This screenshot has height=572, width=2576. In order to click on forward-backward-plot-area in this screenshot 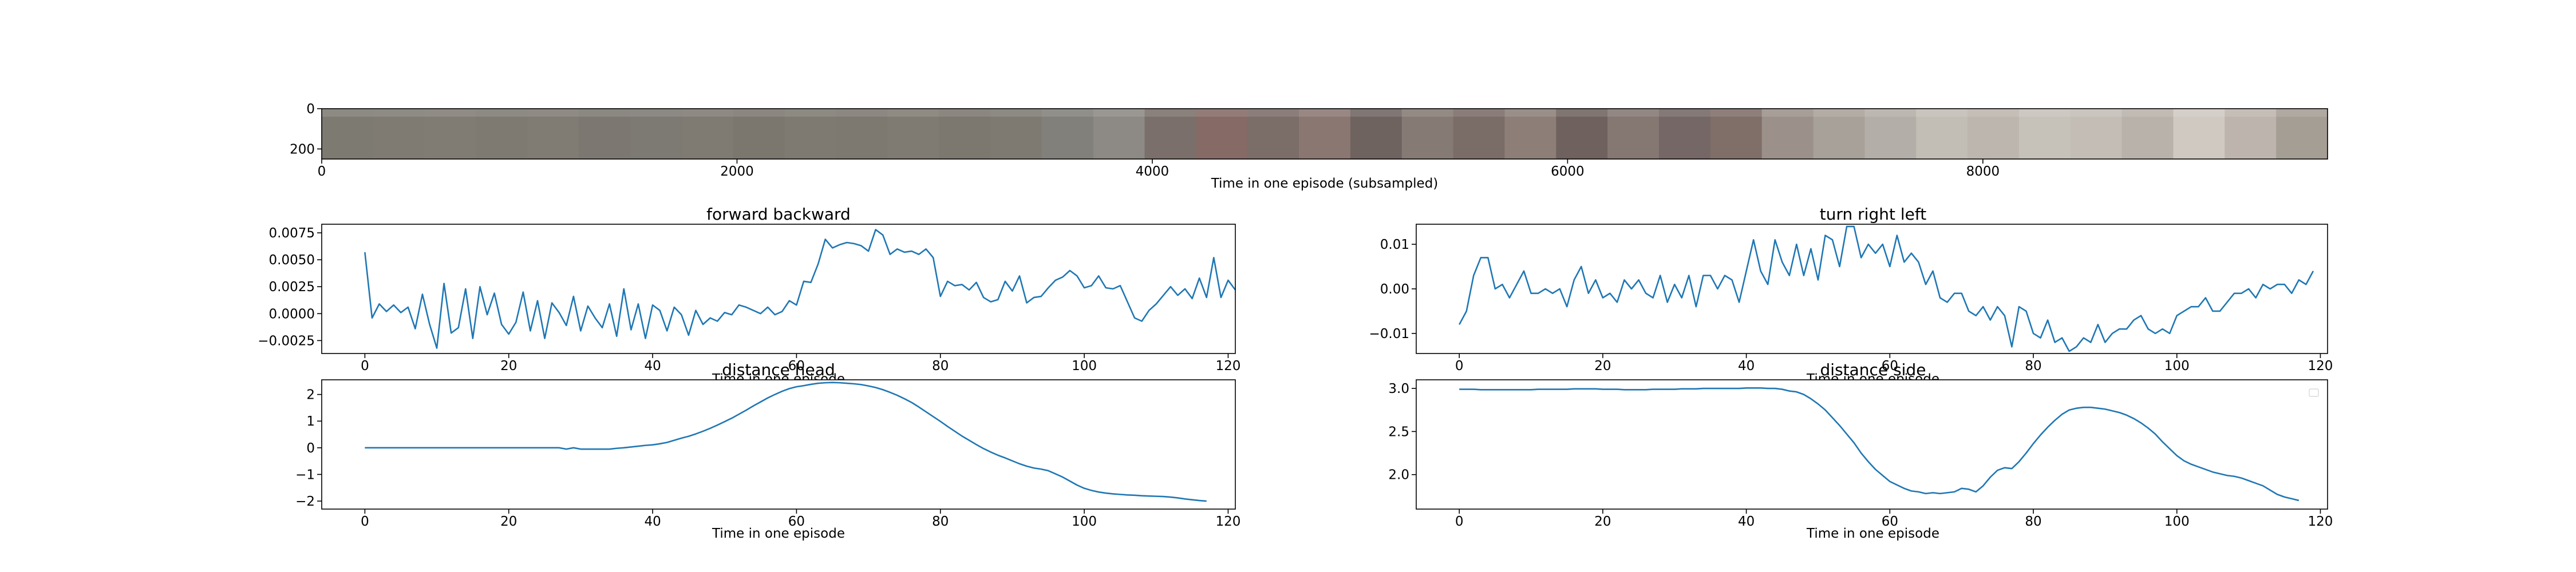, I will do `click(778, 288)`.